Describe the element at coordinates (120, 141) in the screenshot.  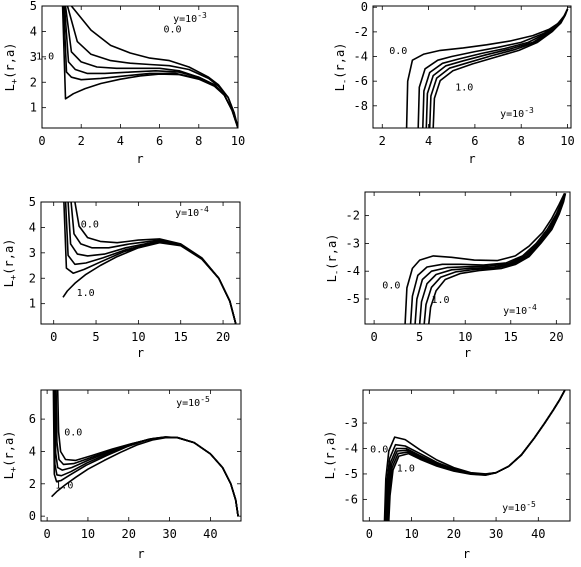
I see `x-tick-label: 4` at that location.